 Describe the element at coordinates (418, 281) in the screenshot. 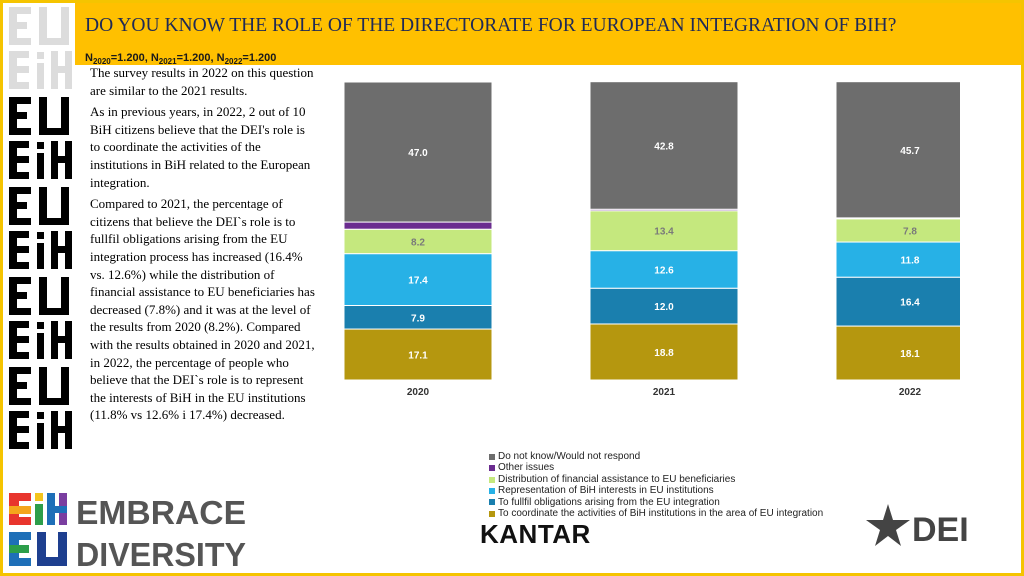

I see `value-label-2020-s2: 17.4` at that location.